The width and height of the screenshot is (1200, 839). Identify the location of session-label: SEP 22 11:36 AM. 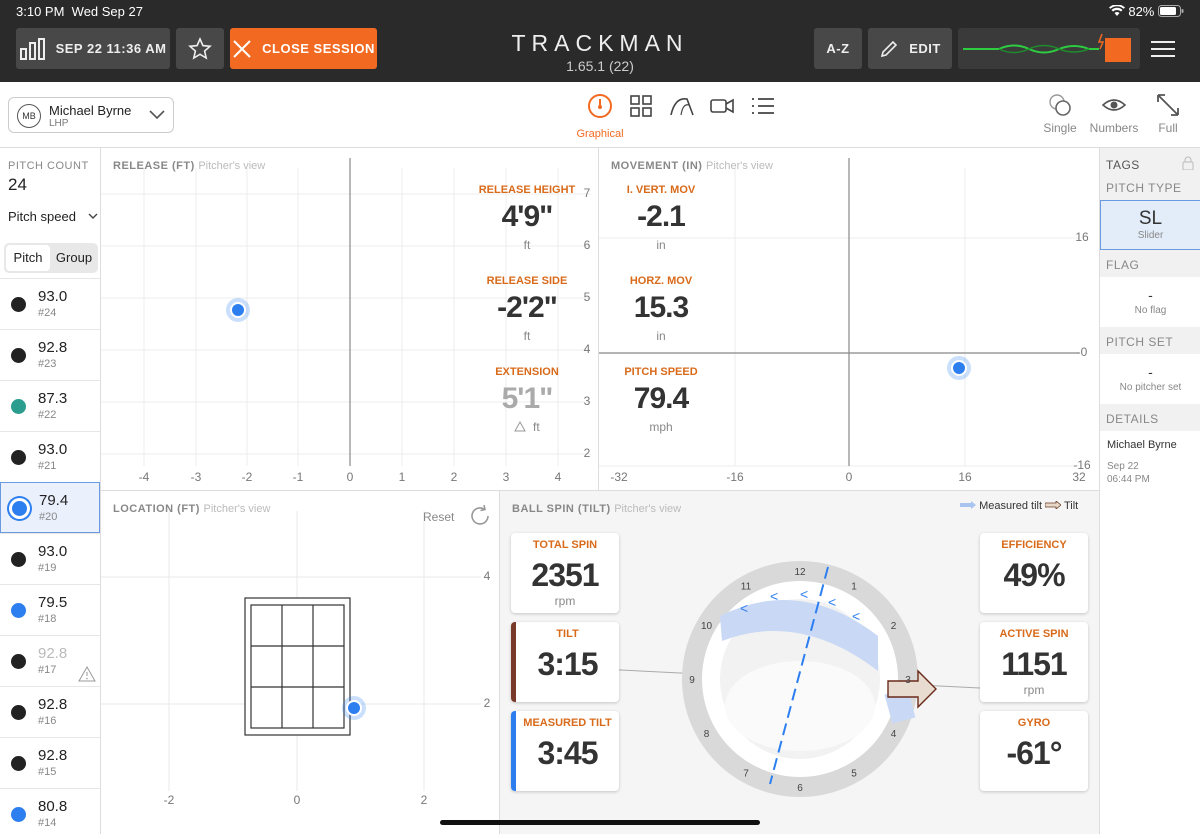
(111, 48).